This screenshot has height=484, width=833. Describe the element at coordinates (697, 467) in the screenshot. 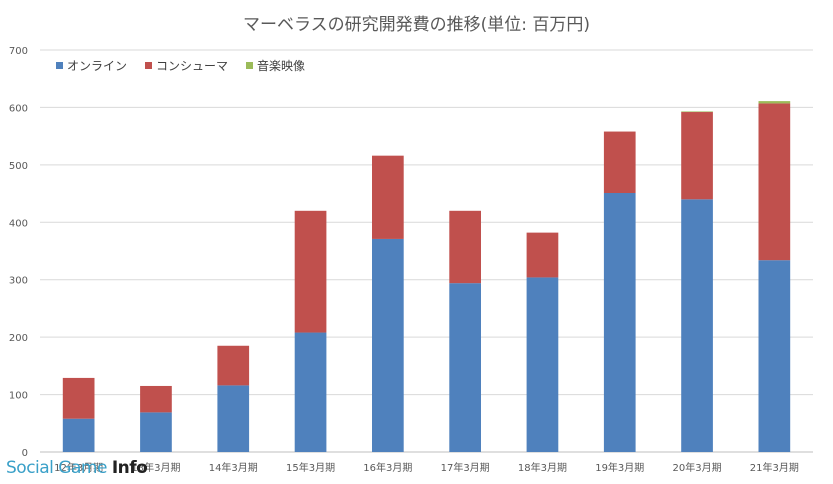

I see `x-tick-label: 20年3月期` at that location.